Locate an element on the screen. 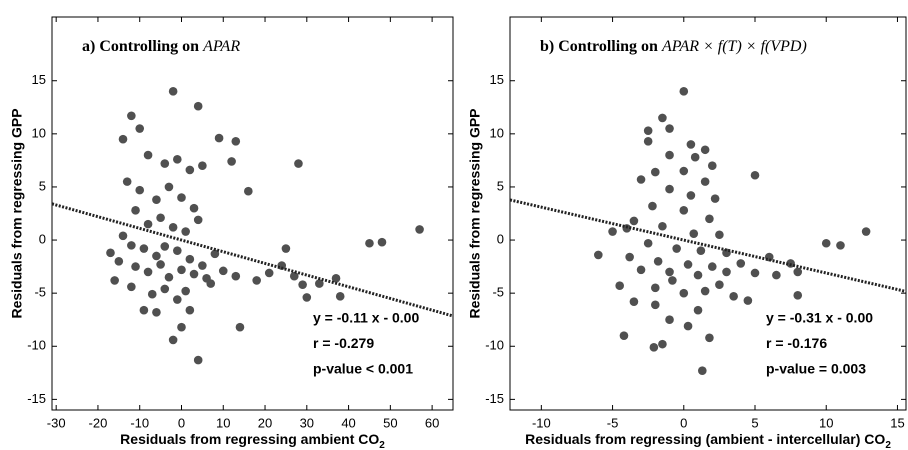 The image size is (908, 450). x-tick-label: 20 is located at coordinates (265, 422).